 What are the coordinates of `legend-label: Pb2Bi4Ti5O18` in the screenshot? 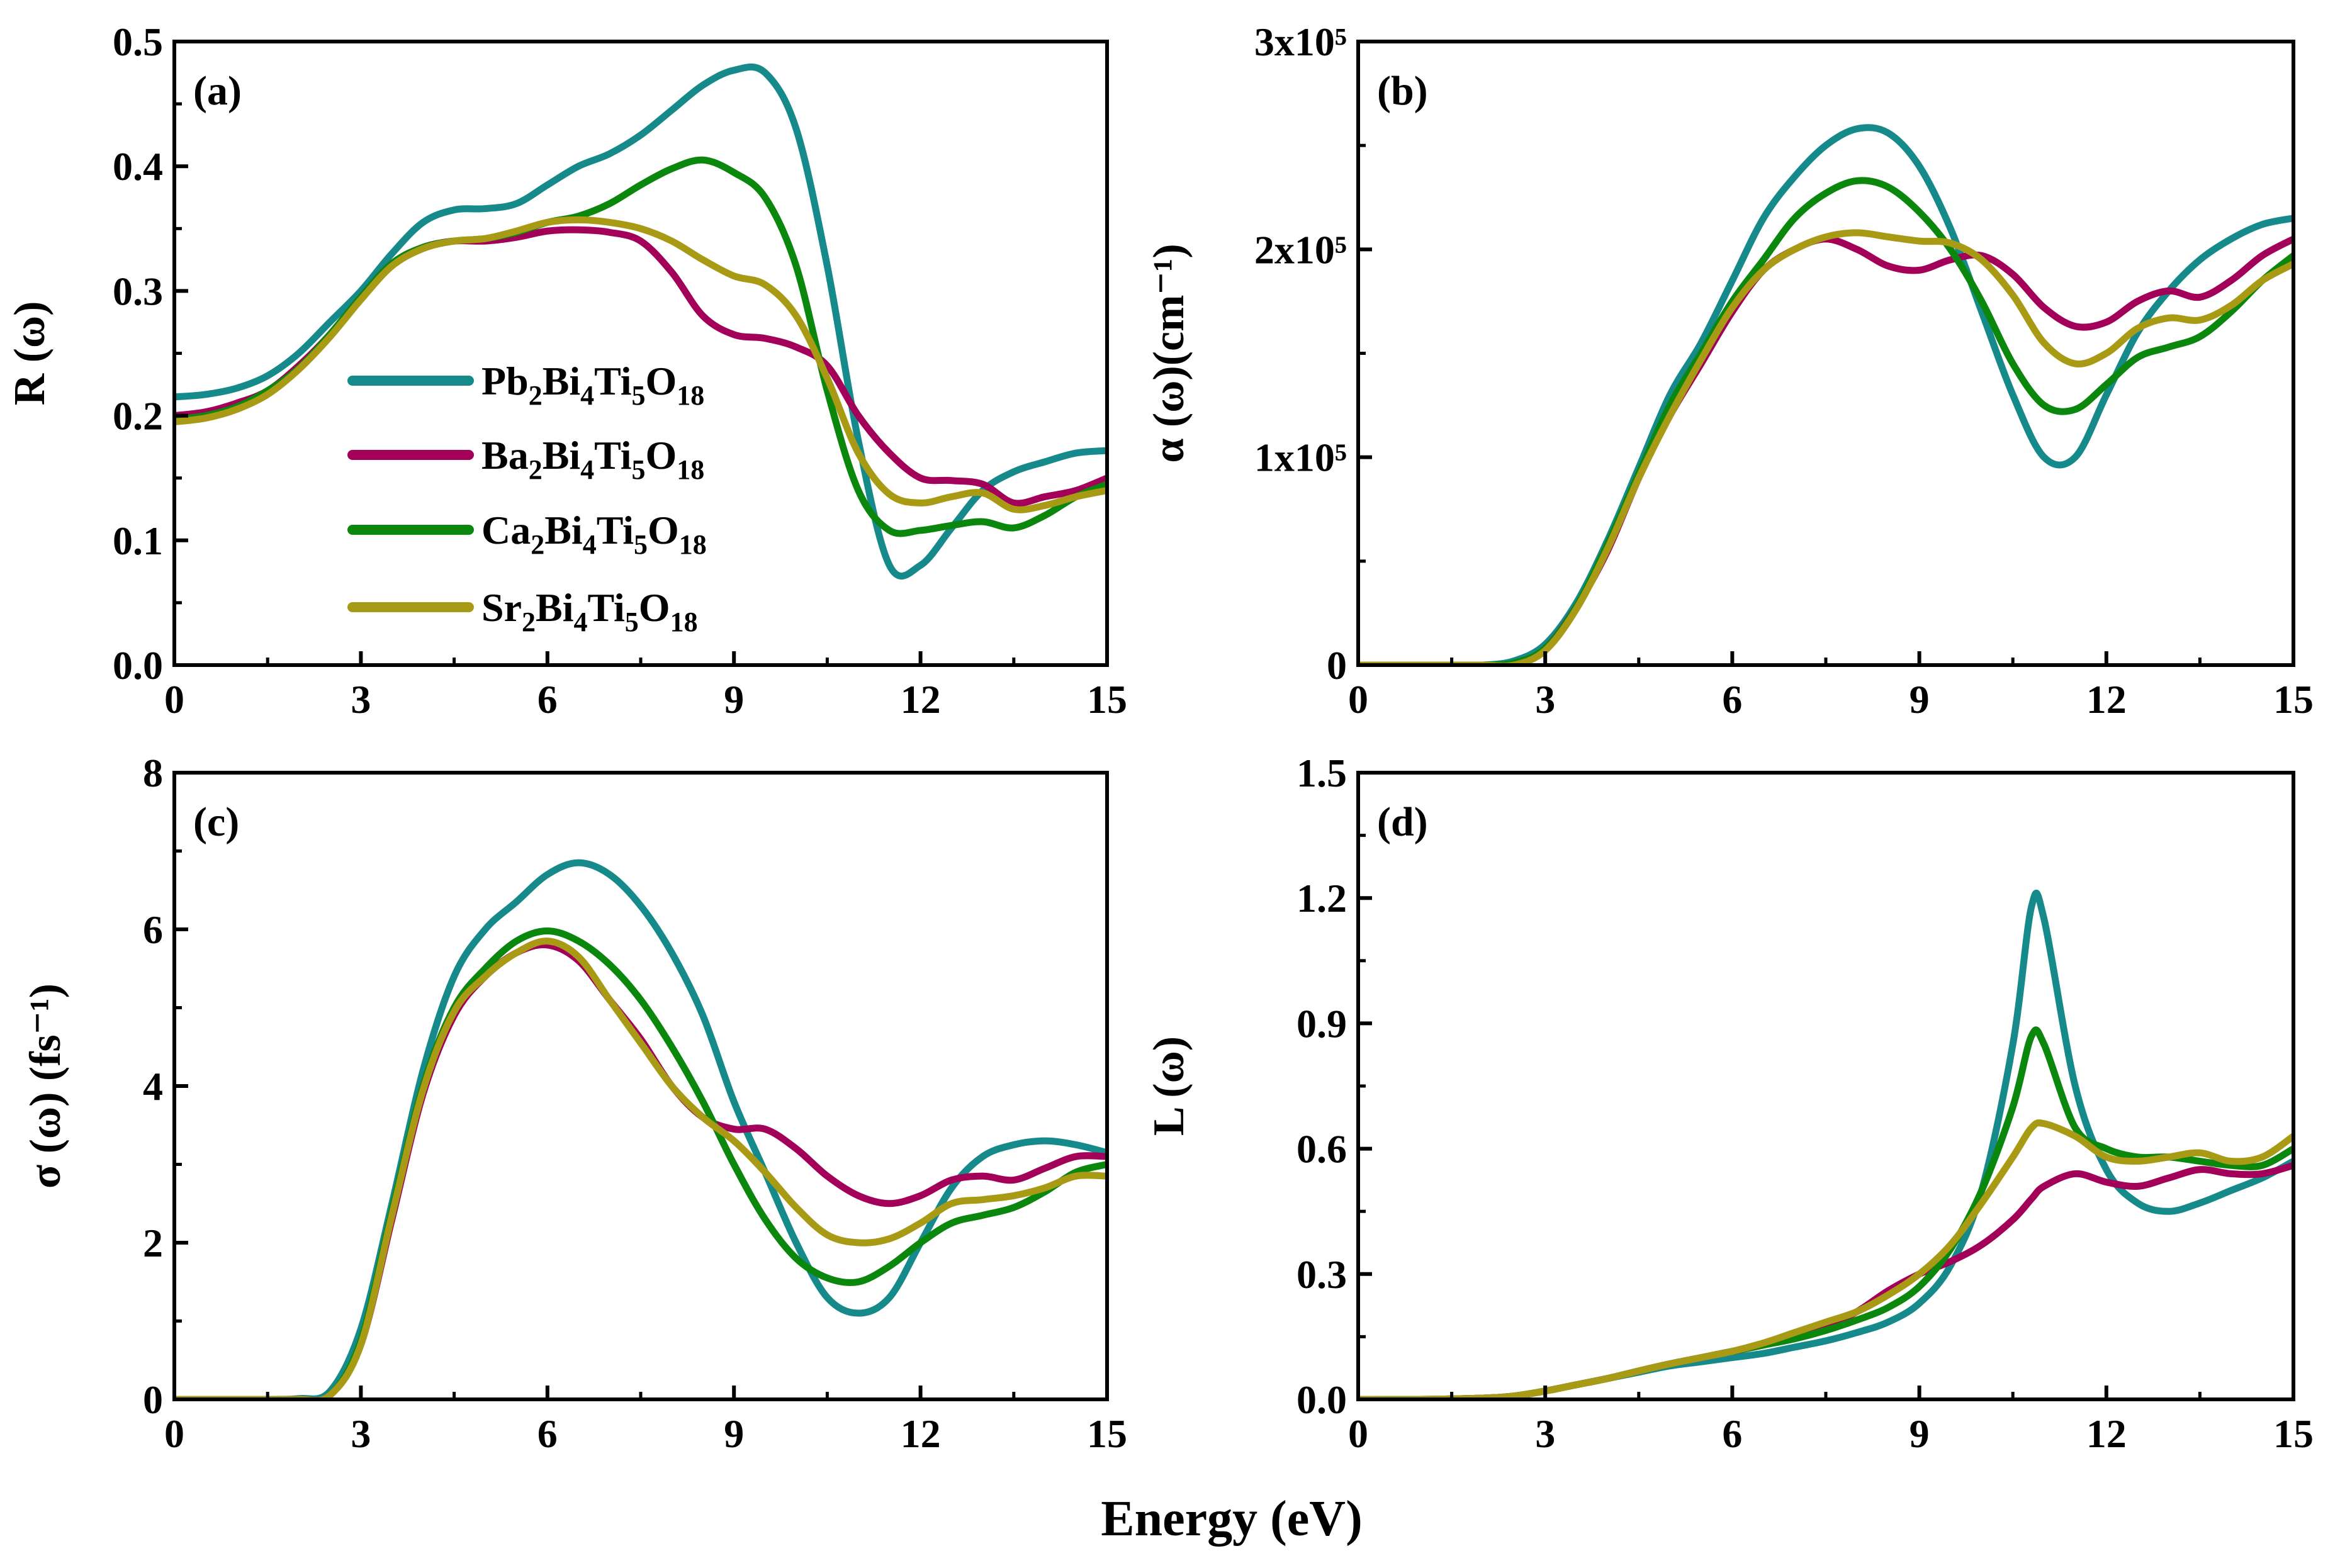 It's located at (592, 385).